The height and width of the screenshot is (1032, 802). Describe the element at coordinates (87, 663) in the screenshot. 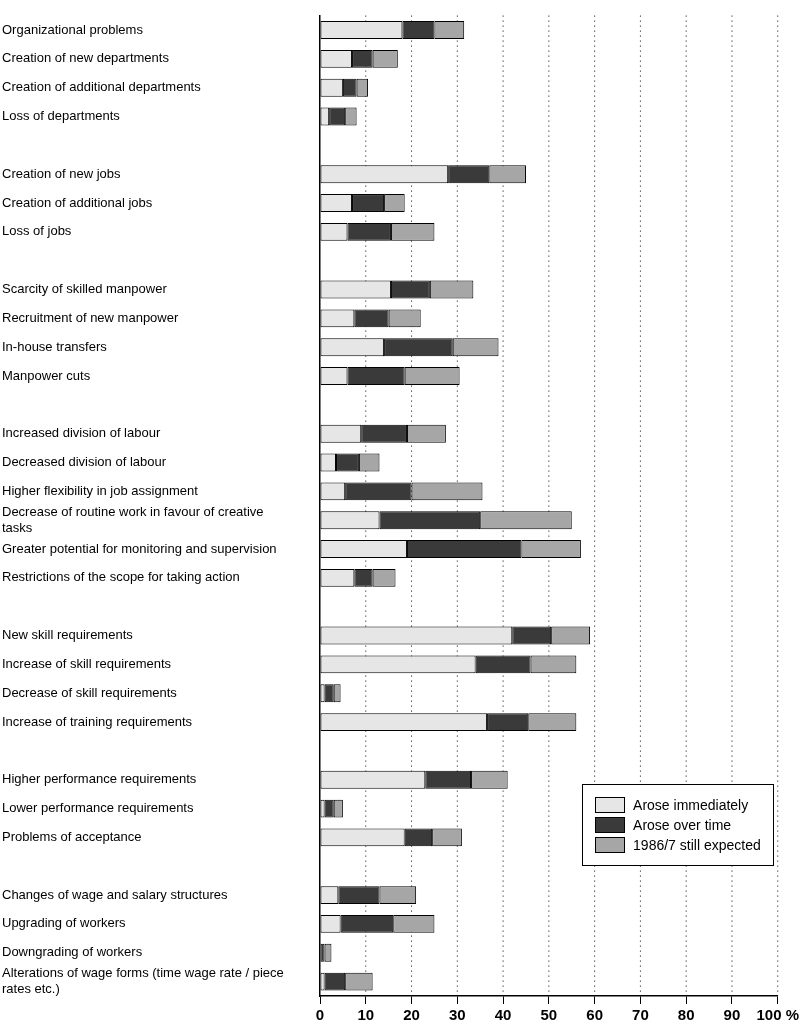

I see `y-tick-label: Increase of skill requirements` at that location.